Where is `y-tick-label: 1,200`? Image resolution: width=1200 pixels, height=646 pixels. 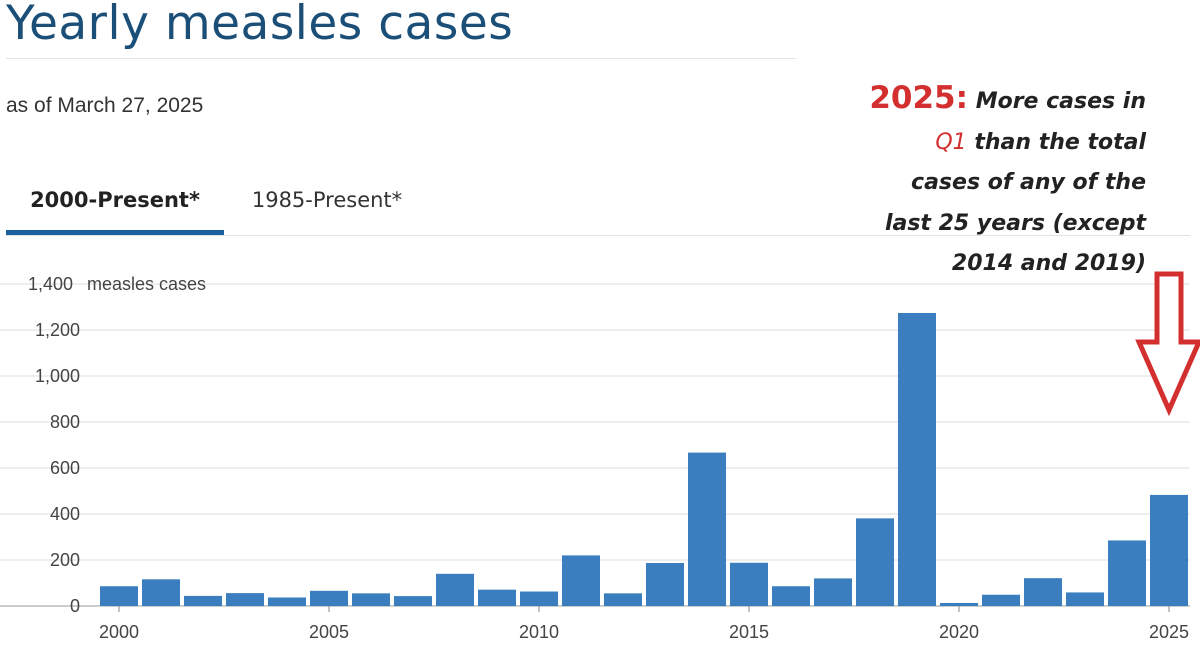
y-tick-label: 1,200 is located at coordinates (57, 330).